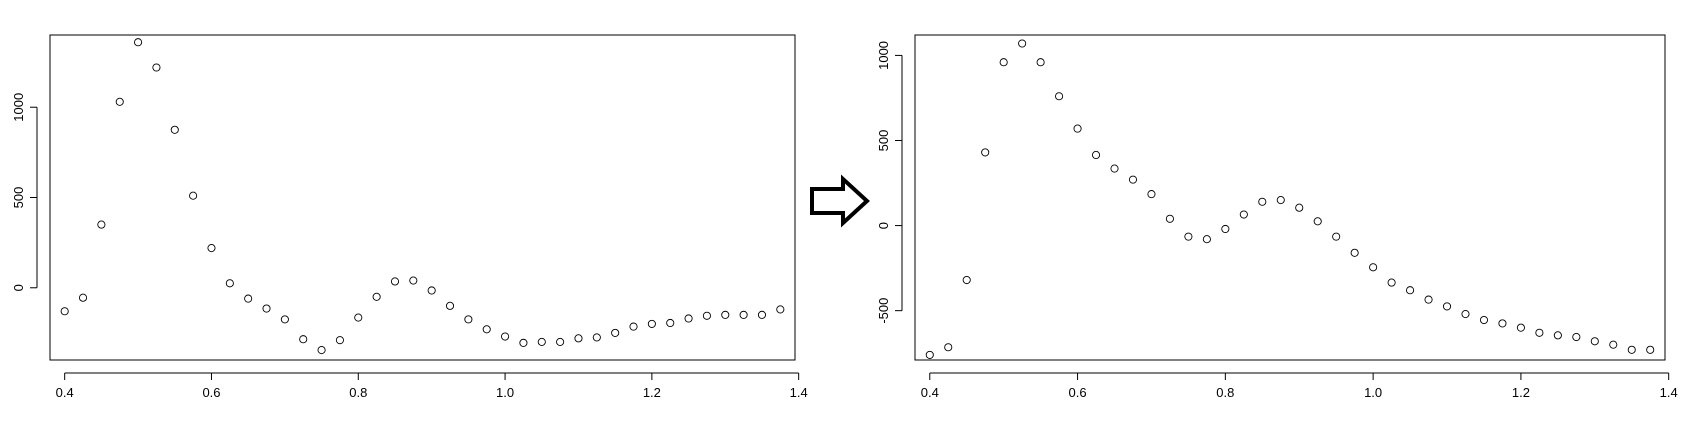 The image size is (1685, 423). I want to click on y-tick-label: -500, so click(883, 311).